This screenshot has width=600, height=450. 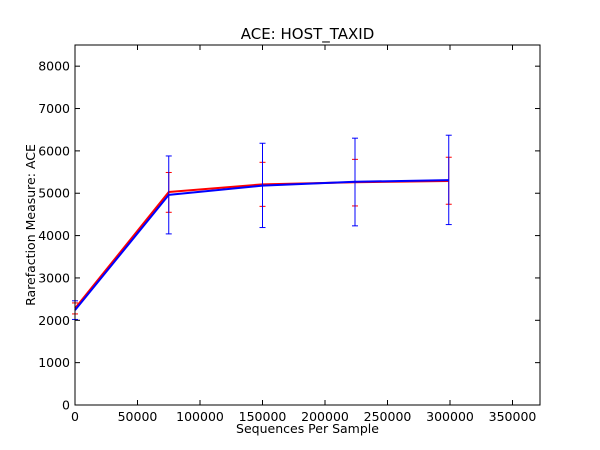 What do you see at coordinates (54, 320) in the screenshot?
I see `y-tick-label: 2000` at bounding box center [54, 320].